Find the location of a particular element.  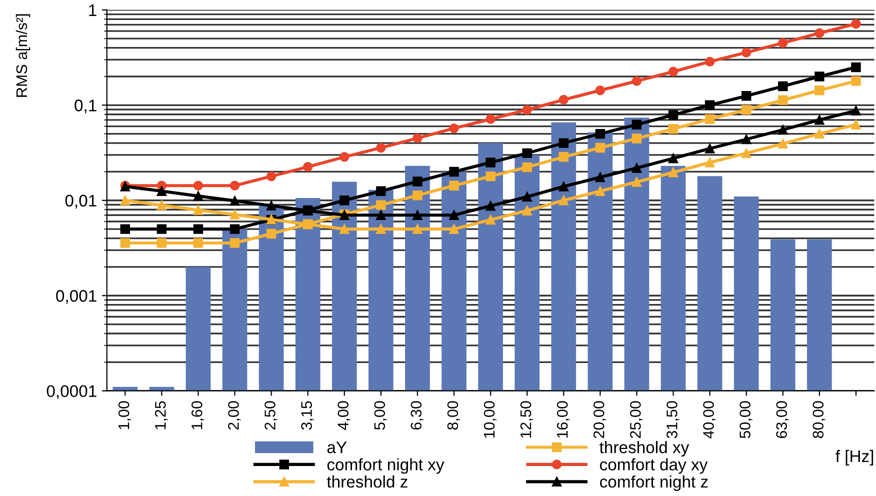

x-tick-label: 1,60 is located at coordinates (198, 415).